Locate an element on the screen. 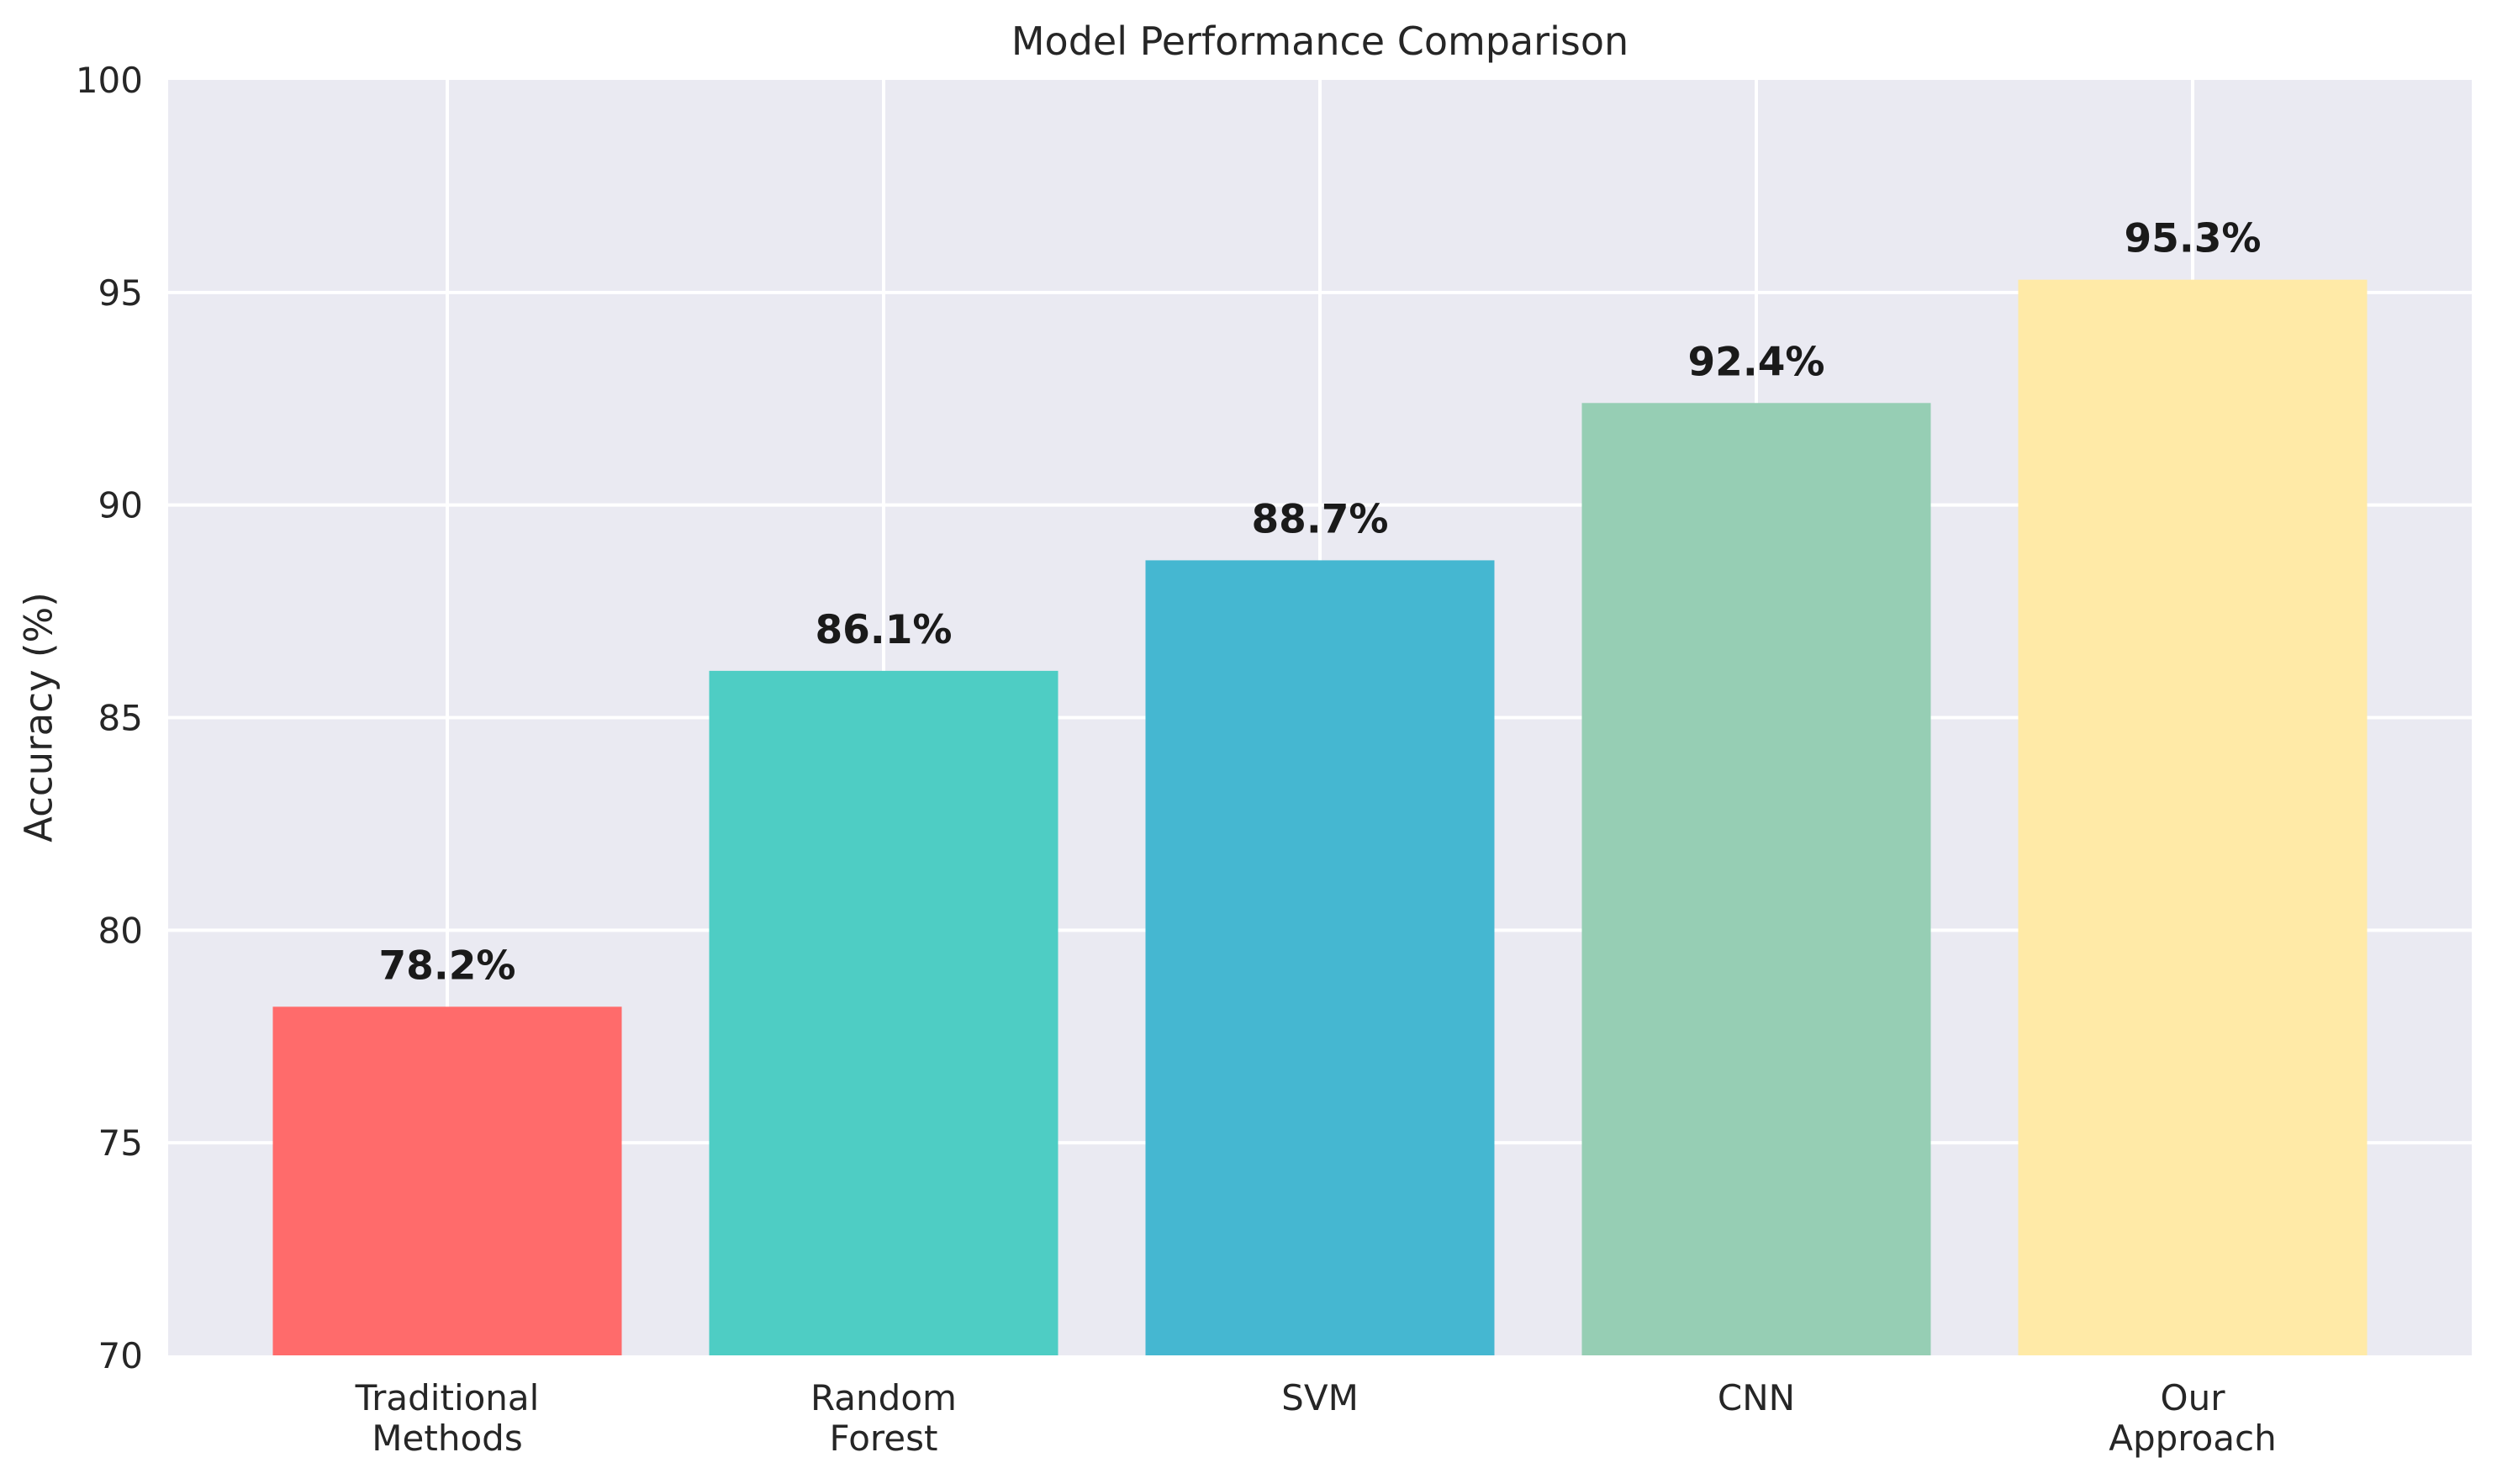 The height and width of the screenshot is (1484, 2497). bar-value-label: 92.4% is located at coordinates (1755, 362).